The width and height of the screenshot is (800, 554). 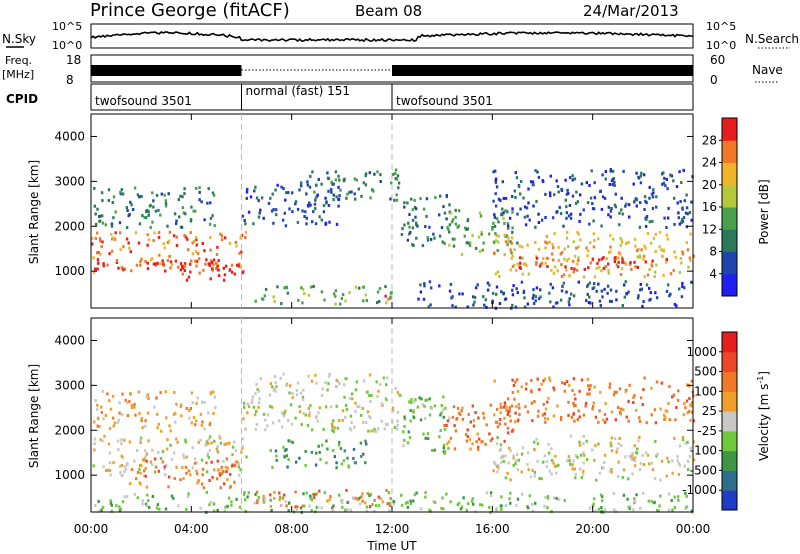 What do you see at coordinates (18, 60) in the screenshot?
I see `freq-label: Freq.` at bounding box center [18, 60].